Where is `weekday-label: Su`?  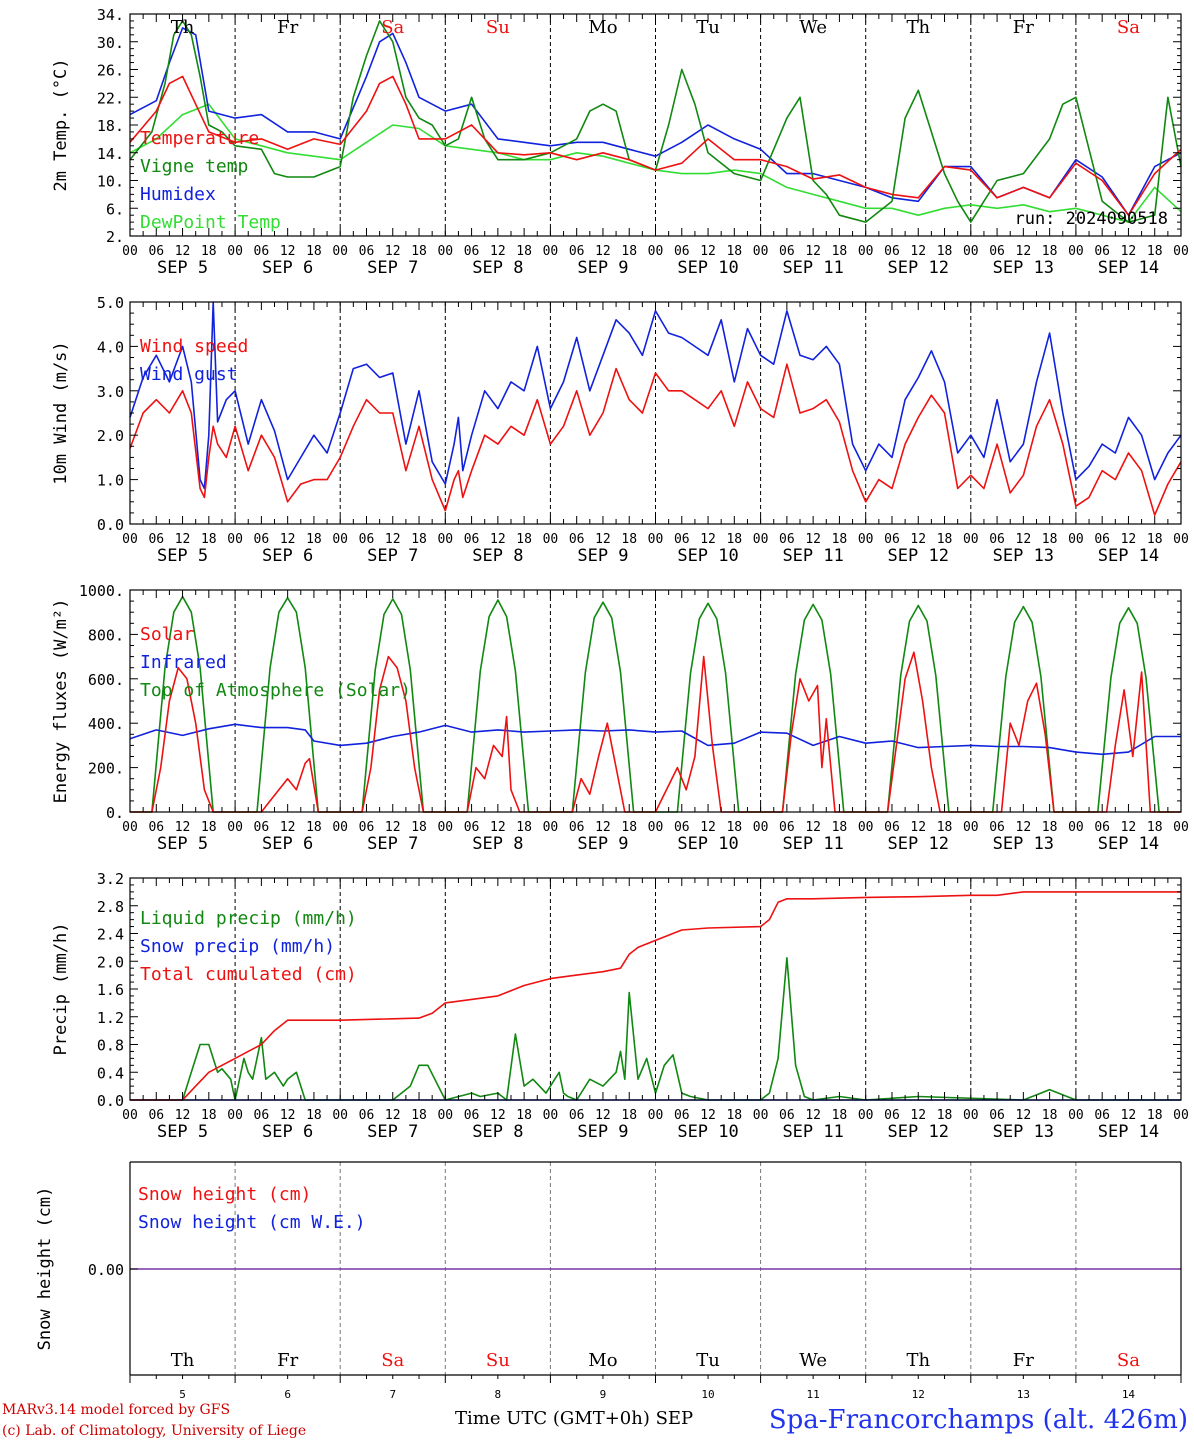 weekday-label: Su is located at coordinates (498, 1360).